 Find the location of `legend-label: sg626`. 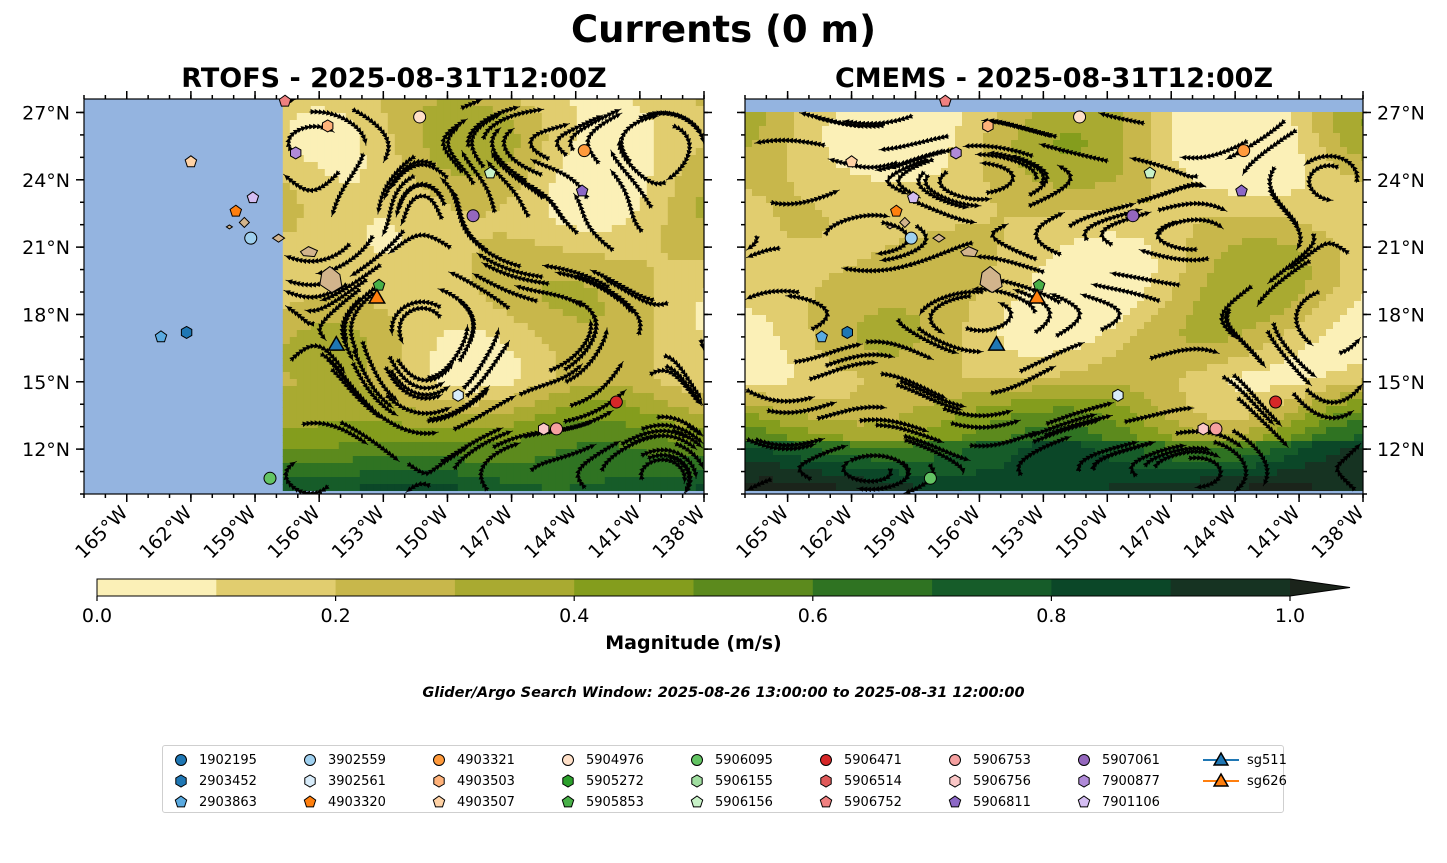

legend-label: sg626 is located at coordinates (1267, 781).